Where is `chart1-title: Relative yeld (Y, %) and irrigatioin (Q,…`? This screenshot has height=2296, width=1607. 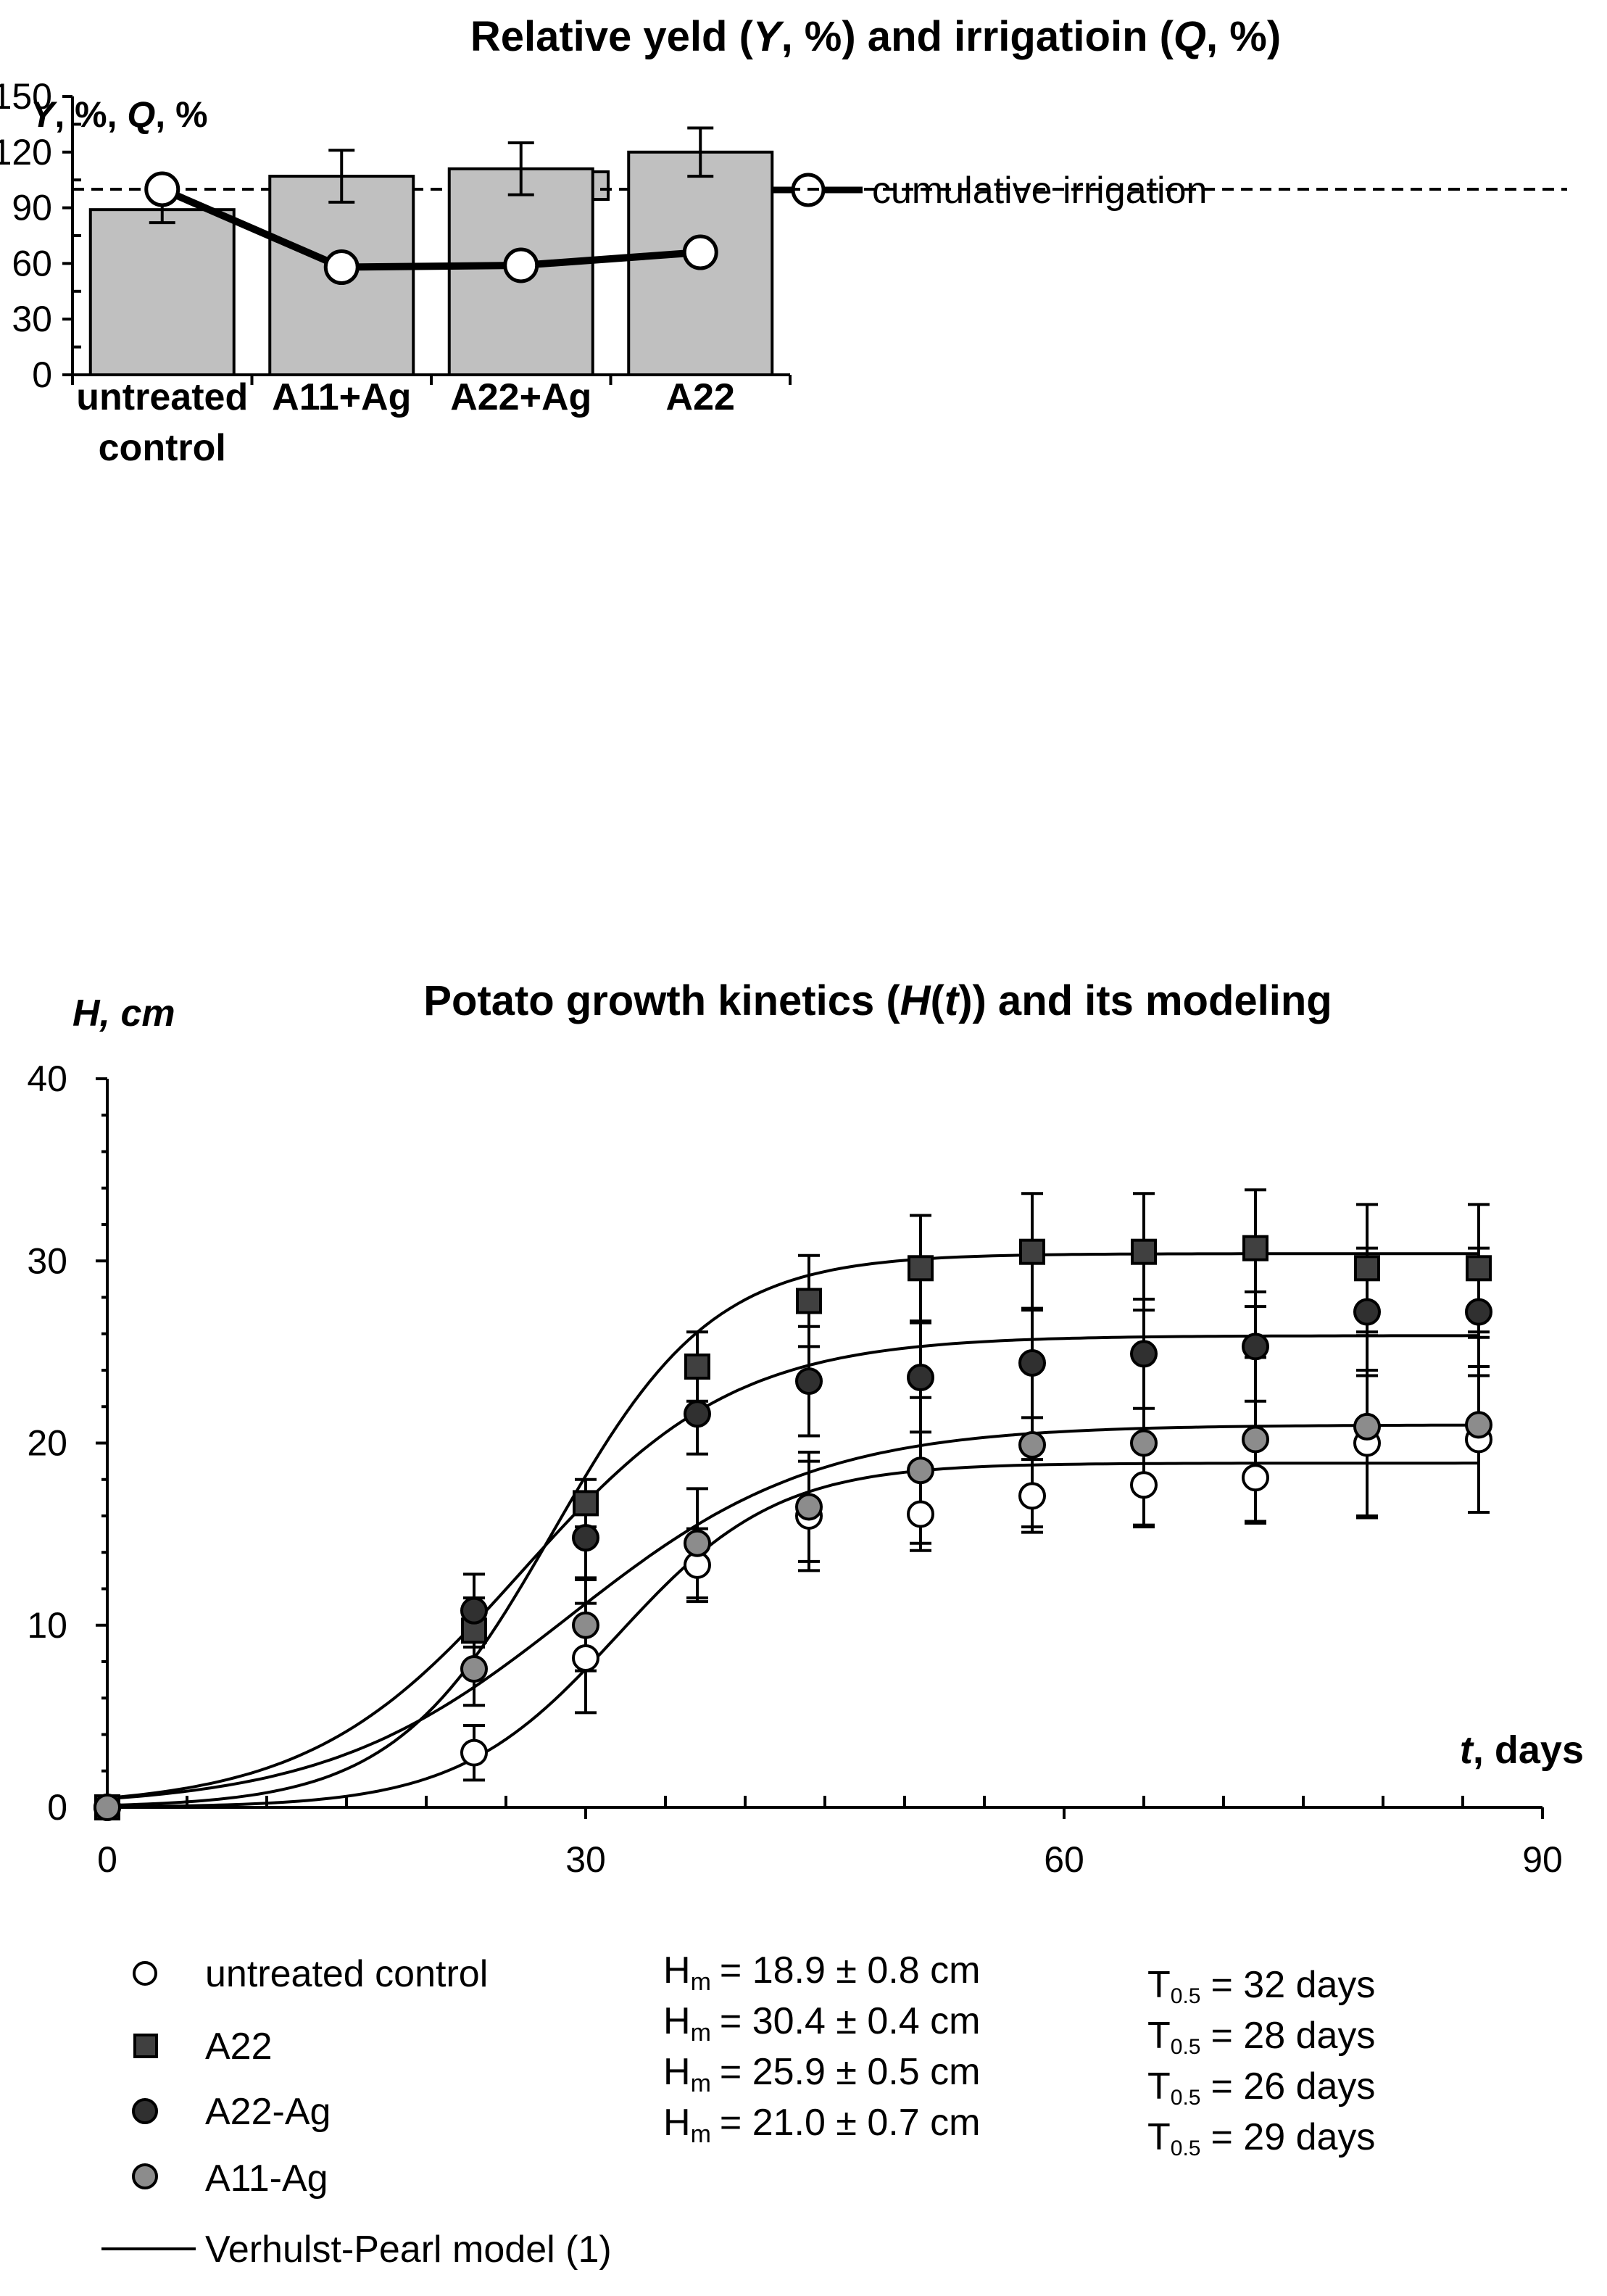
chart1-title: Relative yeld (Y, %) and irrigatioin (Q,… is located at coordinates (875, 36).